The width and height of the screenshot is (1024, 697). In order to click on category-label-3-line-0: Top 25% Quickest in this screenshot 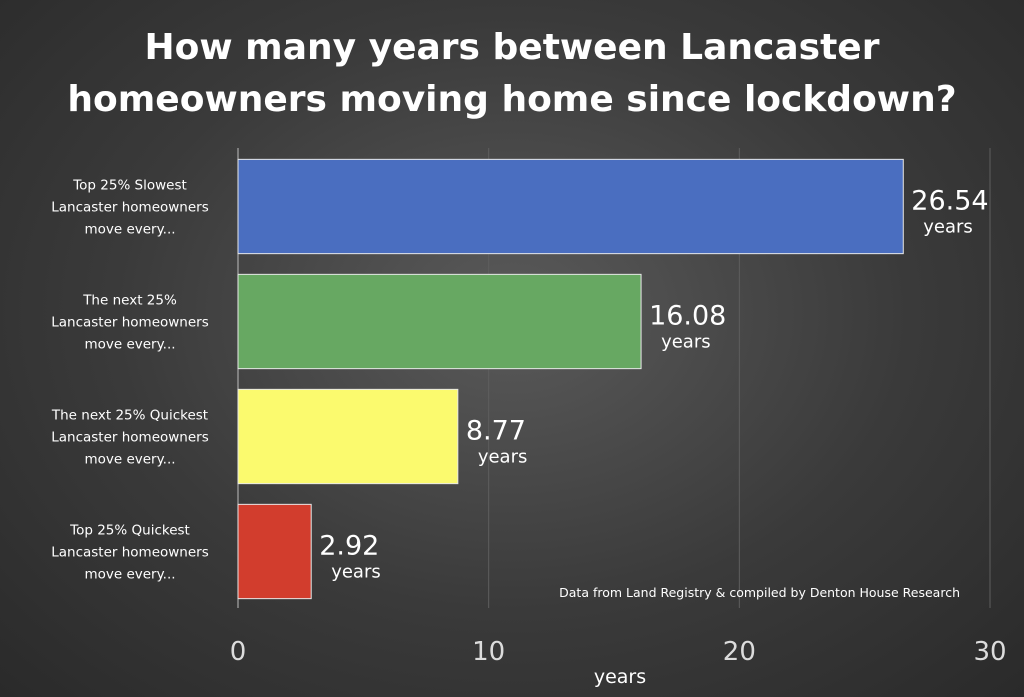, I will do `click(129, 531)`.